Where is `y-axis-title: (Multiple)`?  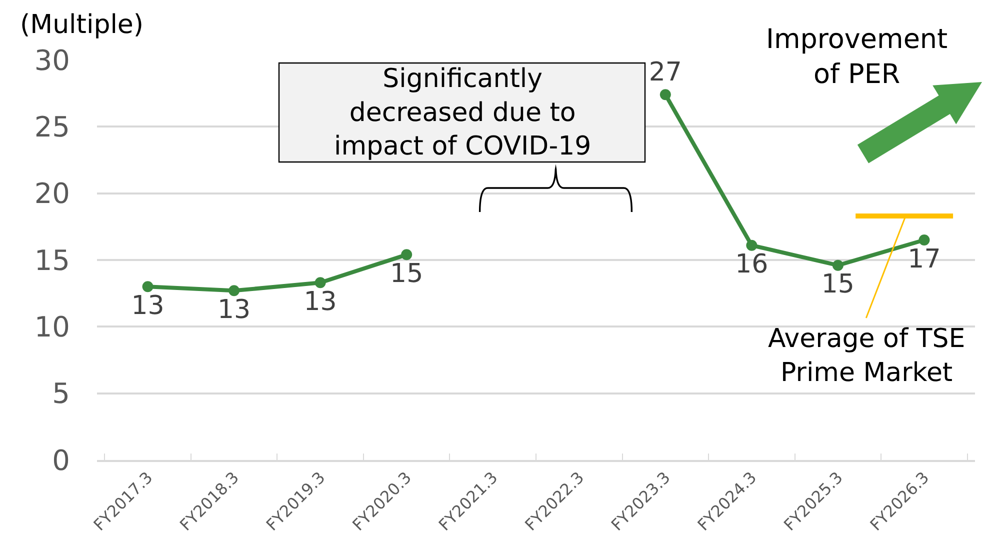
y-axis-title: (Multiple) is located at coordinates (82, 25).